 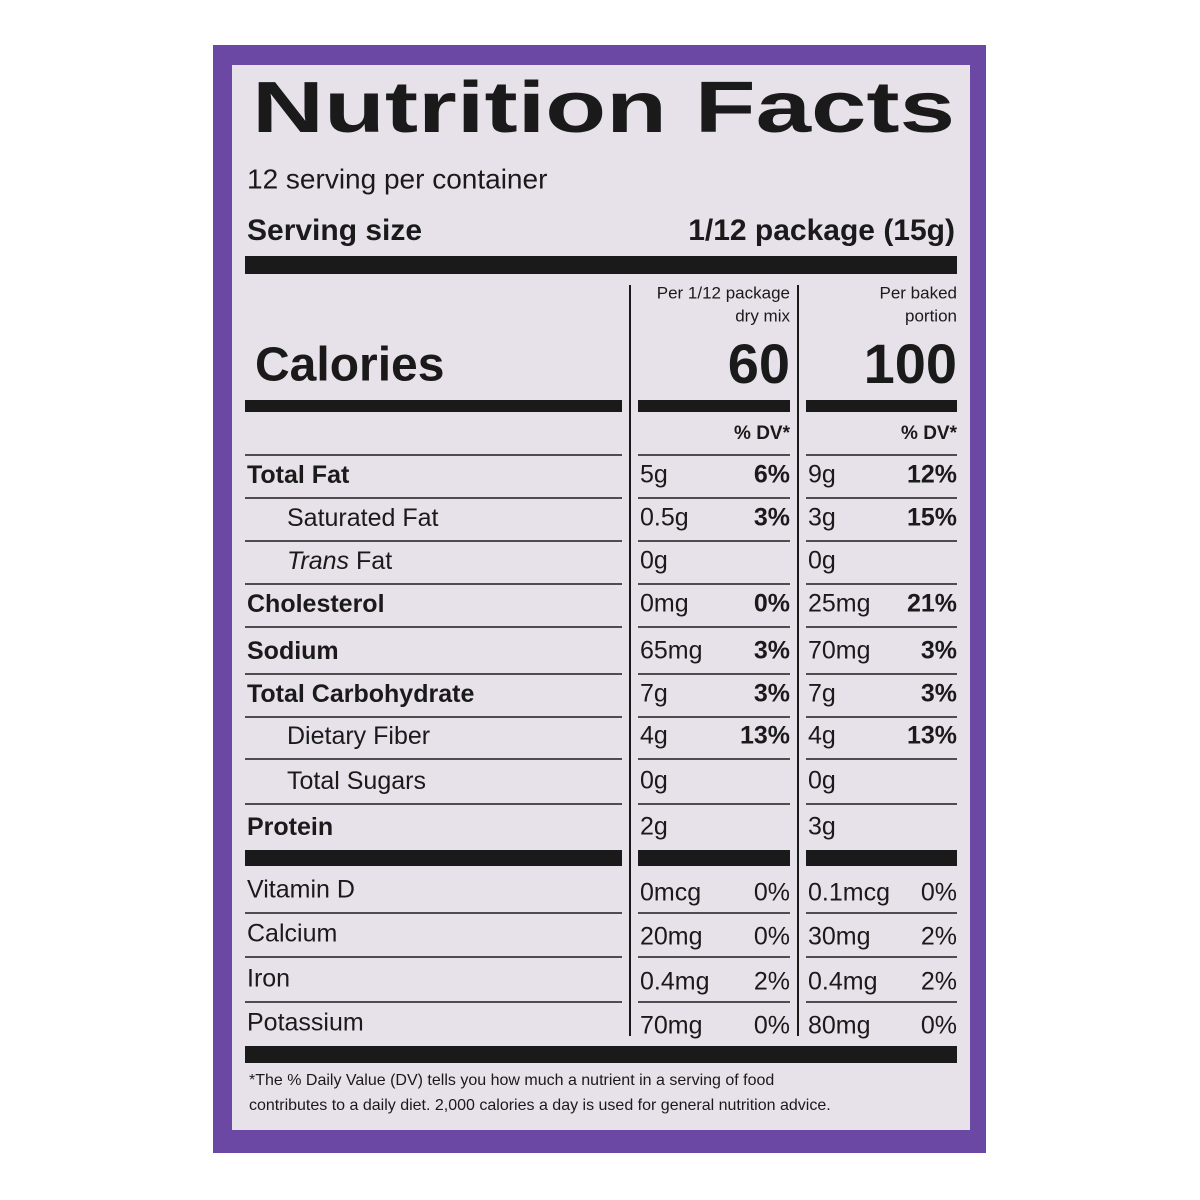 What do you see at coordinates (349, 365) in the screenshot?
I see `calories-label: Calories` at bounding box center [349, 365].